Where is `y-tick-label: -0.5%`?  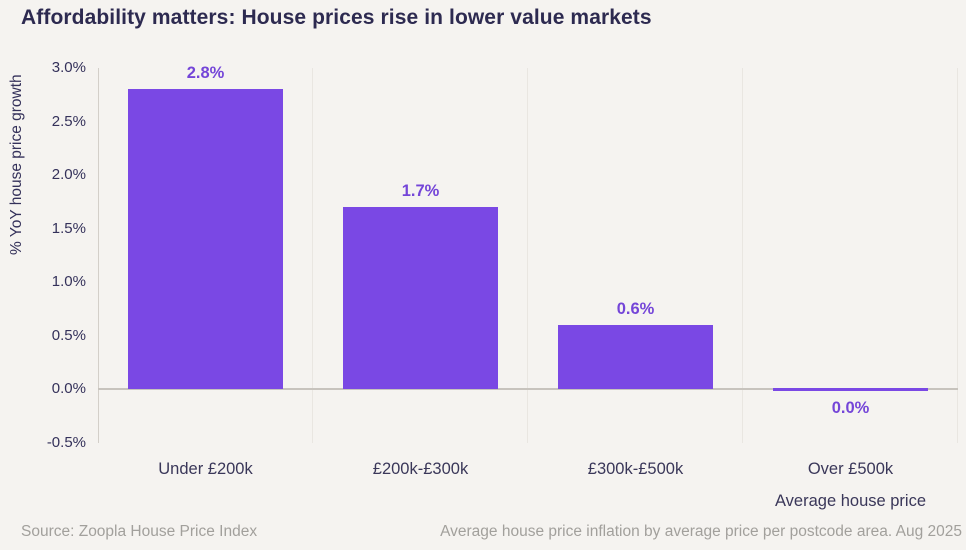
y-tick-label: -0.5% is located at coordinates (66, 442).